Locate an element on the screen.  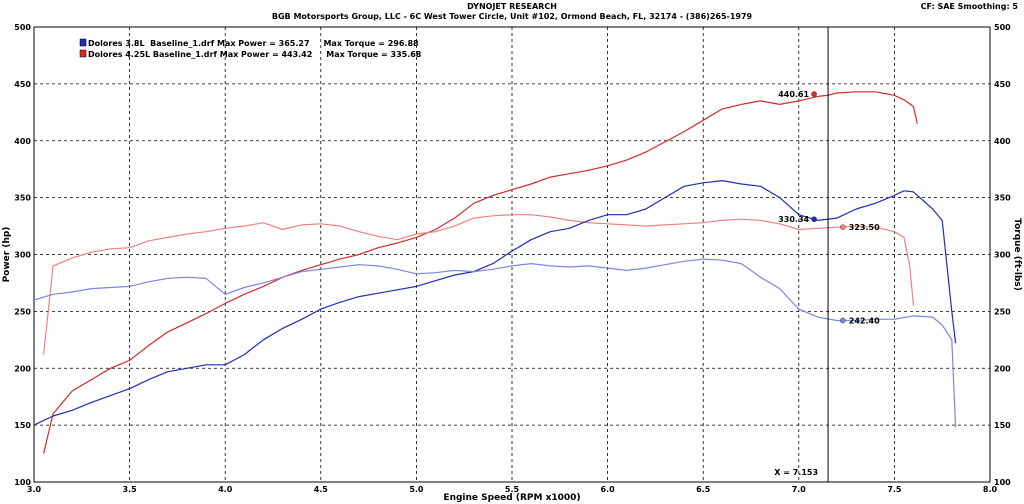
y-tick-label-right: 100 is located at coordinates (1002, 482).